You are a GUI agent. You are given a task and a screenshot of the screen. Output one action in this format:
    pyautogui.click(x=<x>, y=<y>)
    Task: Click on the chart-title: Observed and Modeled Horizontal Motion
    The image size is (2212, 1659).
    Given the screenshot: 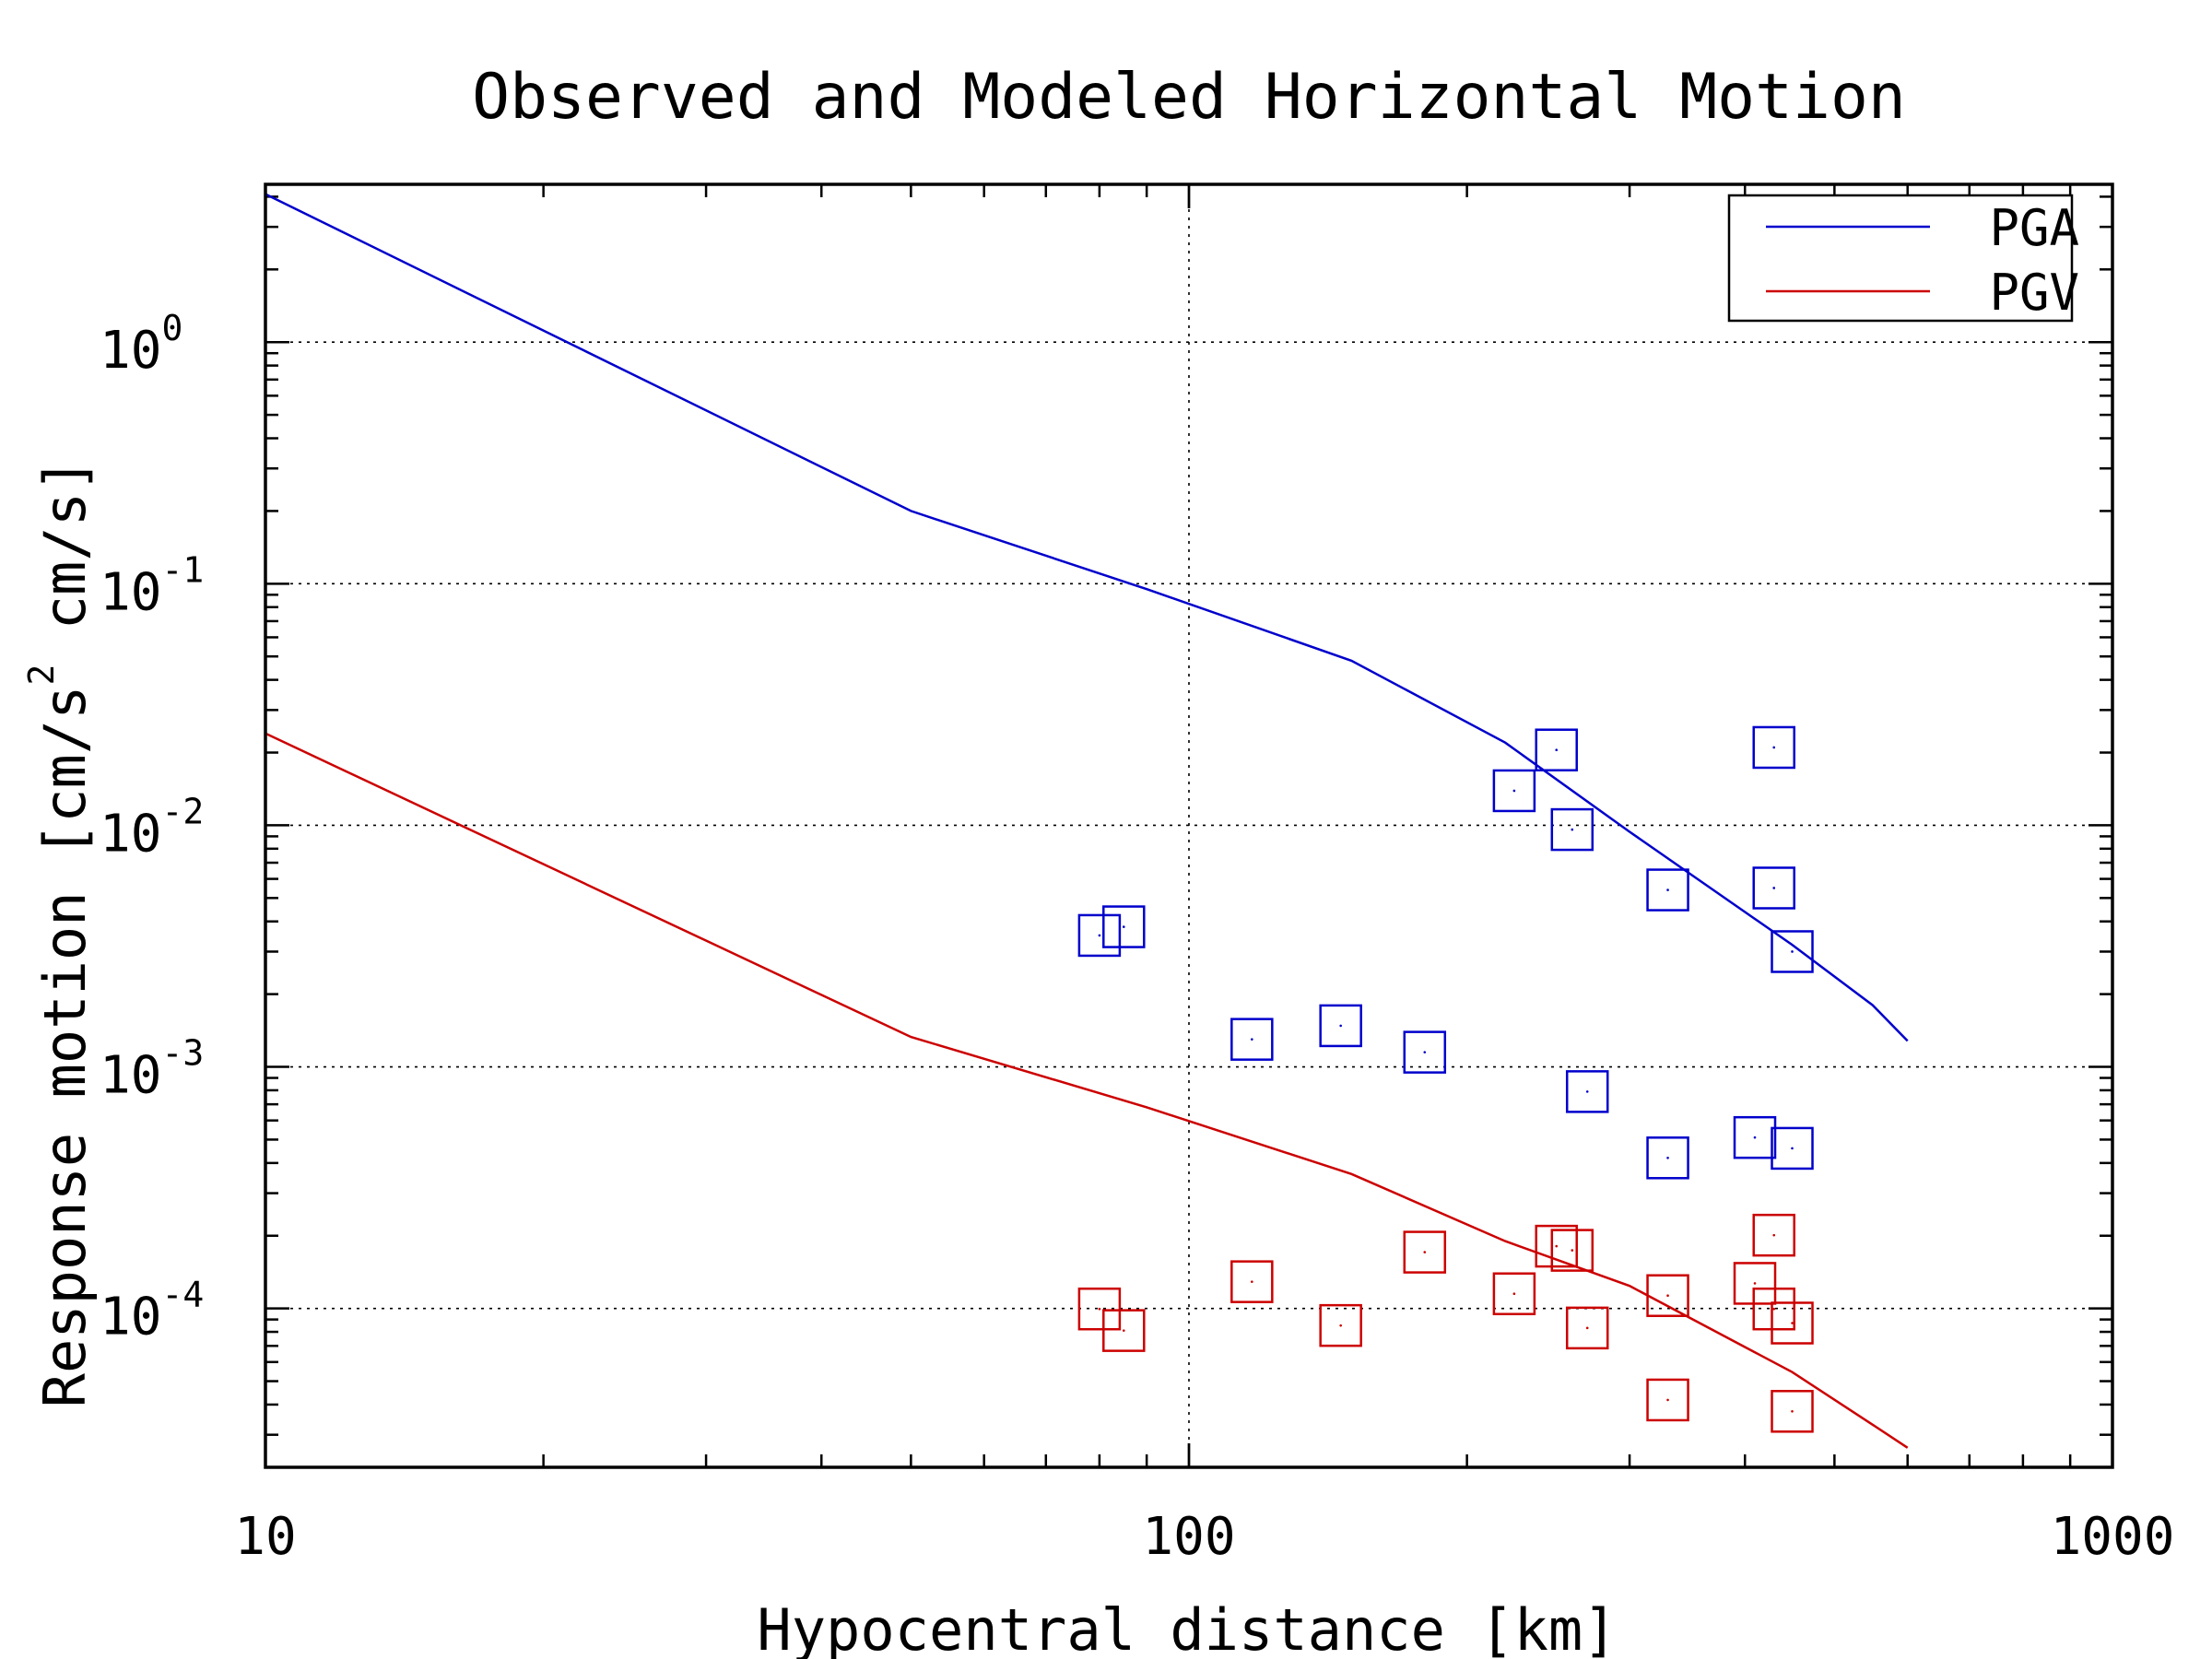 What is the action you would take?
    pyautogui.click(x=1189, y=97)
    